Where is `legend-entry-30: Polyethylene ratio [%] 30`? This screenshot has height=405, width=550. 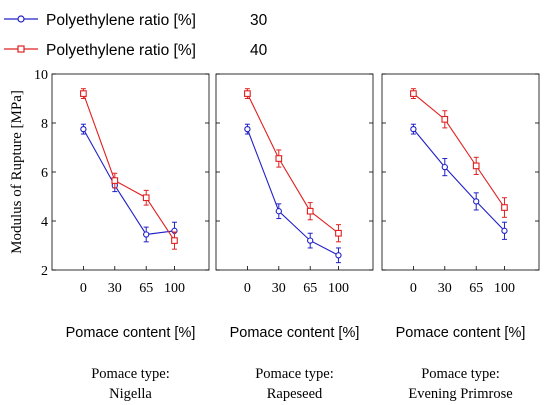 legend-entry-30: Polyethylene ratio [%] 30 is located at coordinates (136, 20).